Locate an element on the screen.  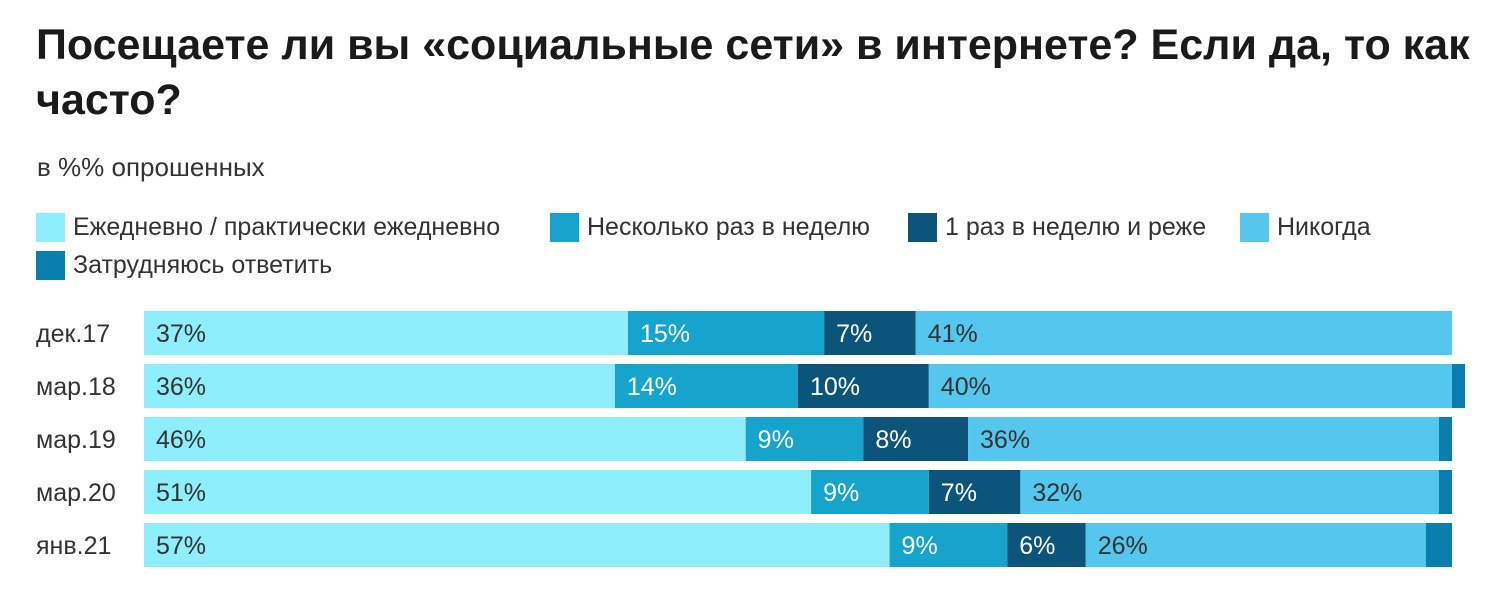
data-label-daily-row-3: 46% is located at coordinates (181, 440).